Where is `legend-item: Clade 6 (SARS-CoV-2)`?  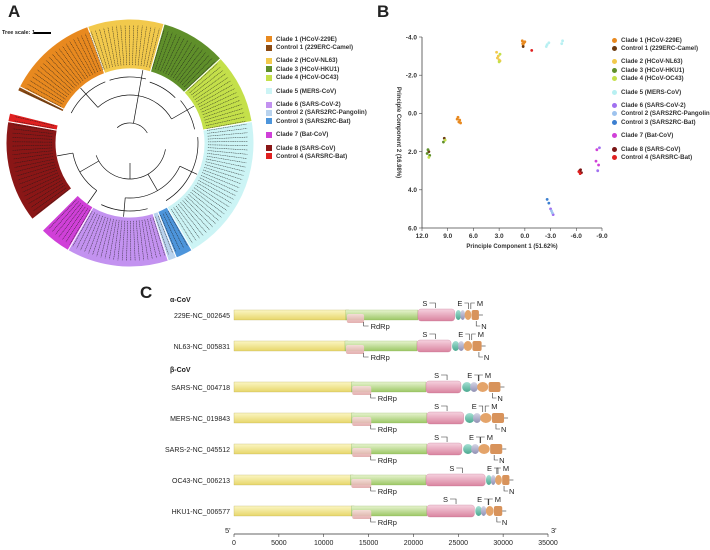 legend-item: Clade 6 (SARS-CoV-2) is located at coordinates (316, 104).